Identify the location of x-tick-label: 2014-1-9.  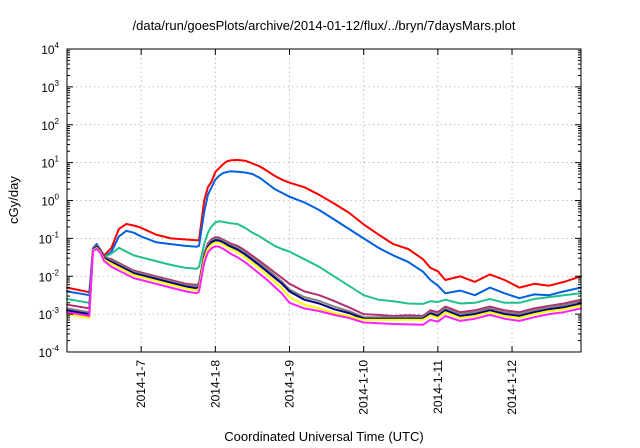
(290, 384).